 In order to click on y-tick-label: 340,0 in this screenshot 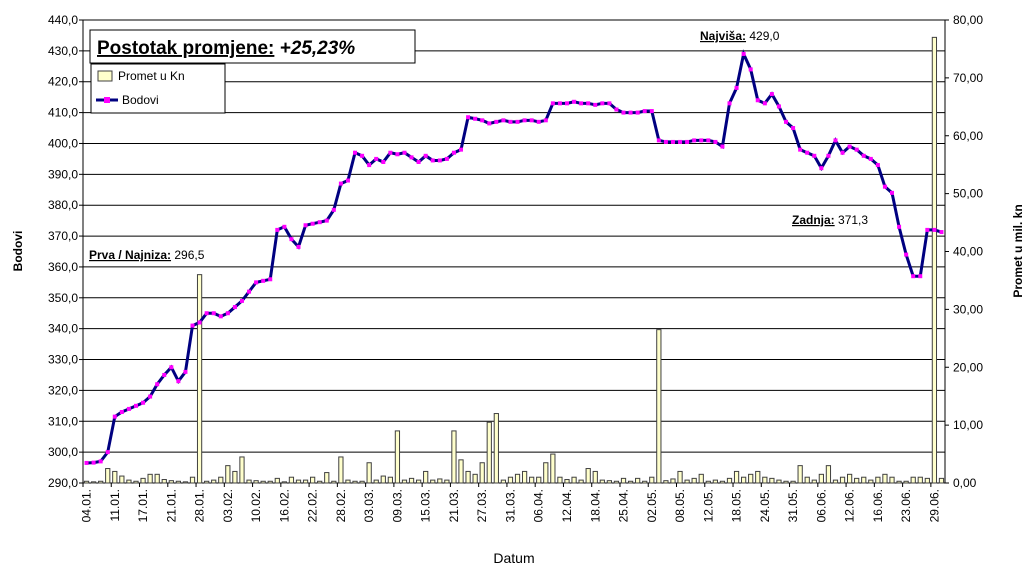, I will do `click(63, 329)`.